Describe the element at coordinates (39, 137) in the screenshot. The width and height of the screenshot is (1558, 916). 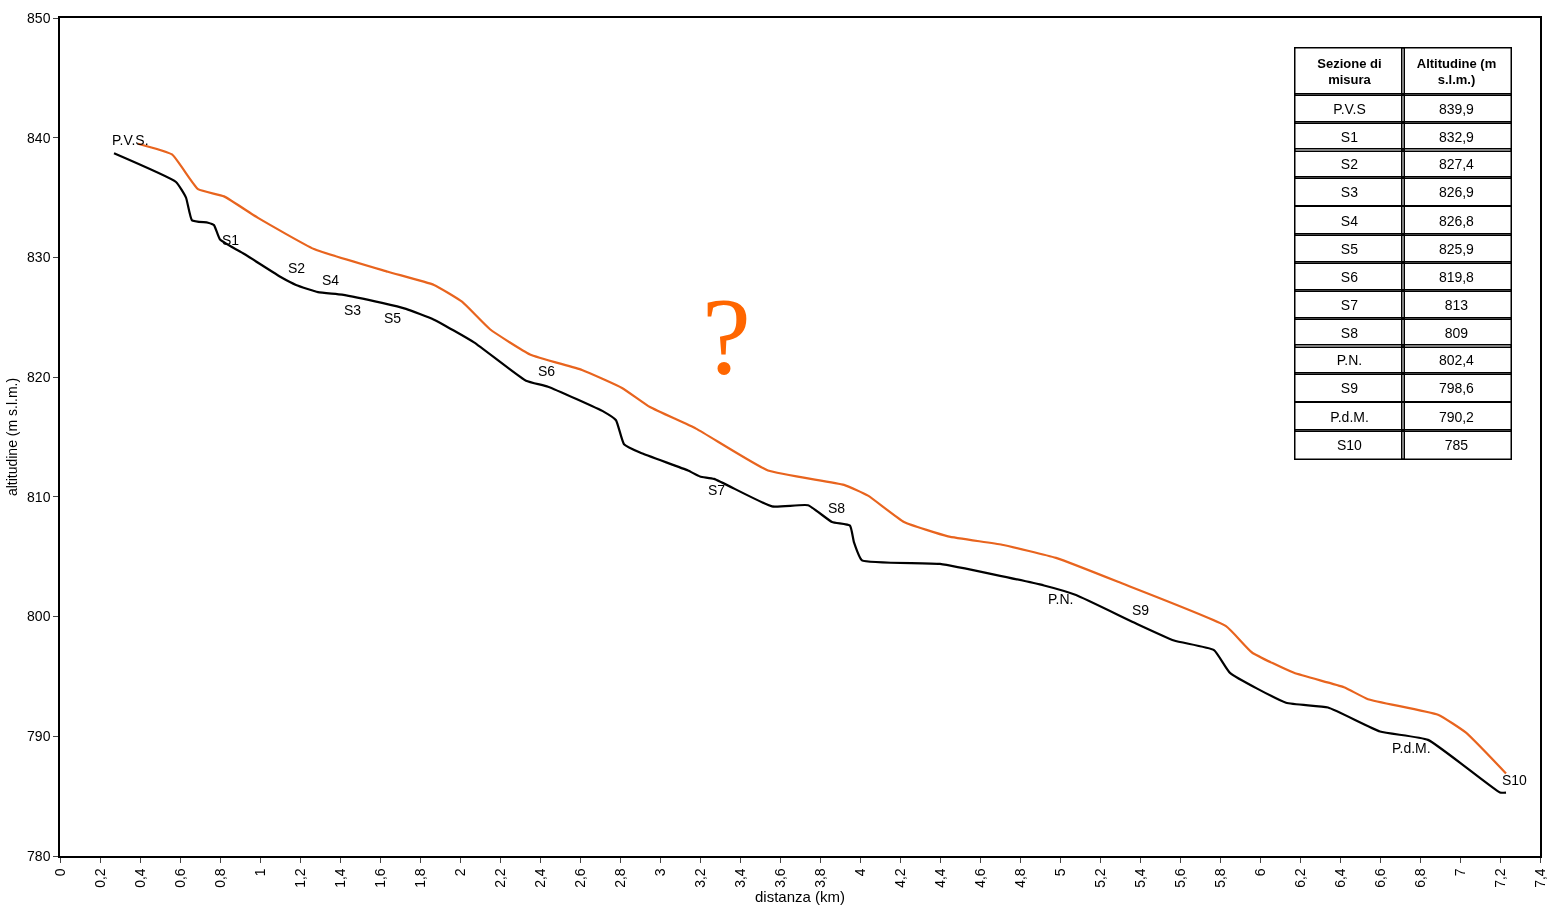
I see `y-tick-label: 840` at that location.